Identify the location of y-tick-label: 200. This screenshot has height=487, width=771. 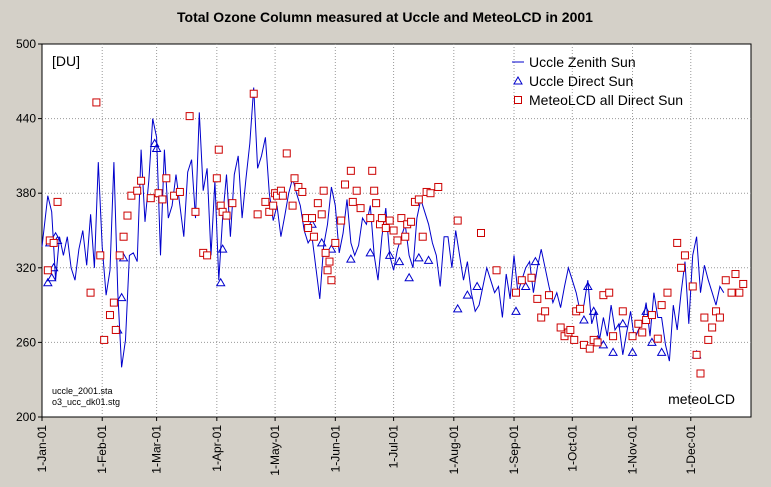
(26, 417).